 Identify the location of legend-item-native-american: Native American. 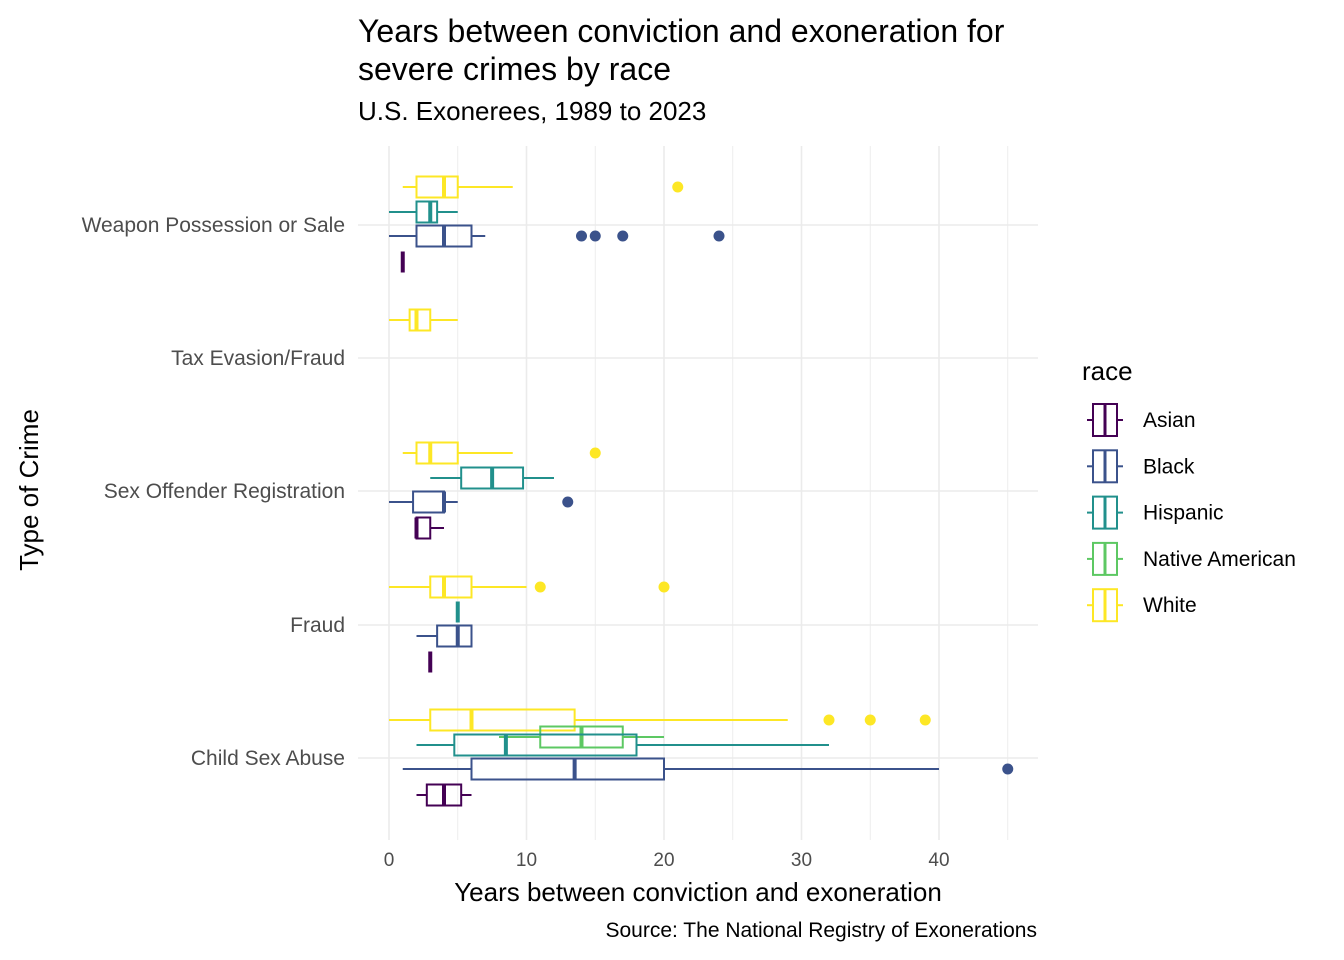
(1191, 558).